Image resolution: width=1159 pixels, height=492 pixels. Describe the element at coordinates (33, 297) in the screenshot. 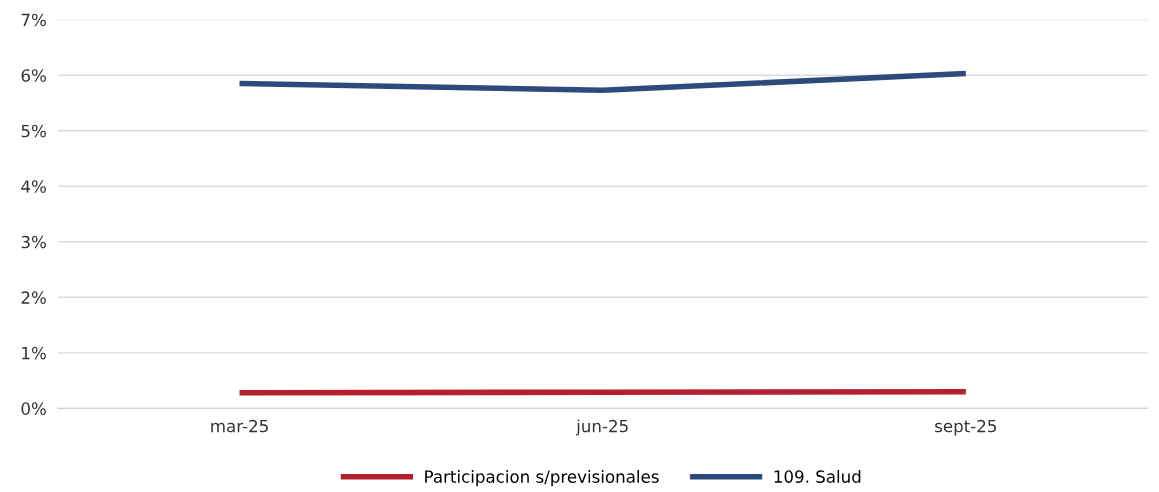

I see `y-tick-label: 2%` at that location.